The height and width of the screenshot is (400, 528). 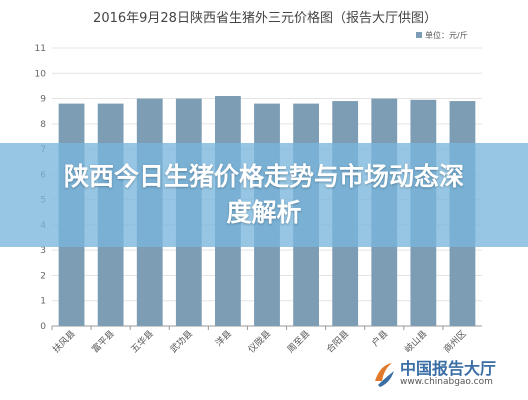 What do you see at coordinates (64, 342) in the screenshot?
I see `x-tick-label: 扶风县` at bounding box center [64, 342].